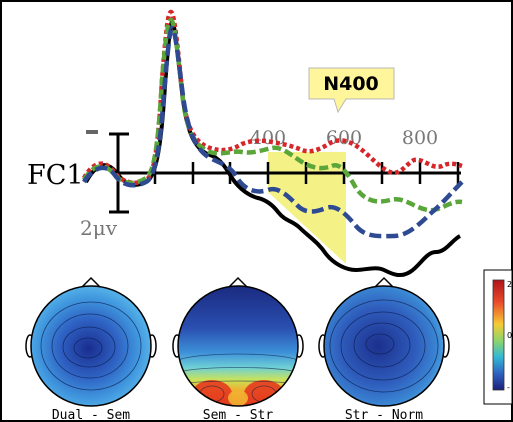 The width and height of the screenshot is (513, 422). Describe the element at coordinates (384, 349) in the screenshot. I see `topomap-str-norm: Str - Norm` at that location.